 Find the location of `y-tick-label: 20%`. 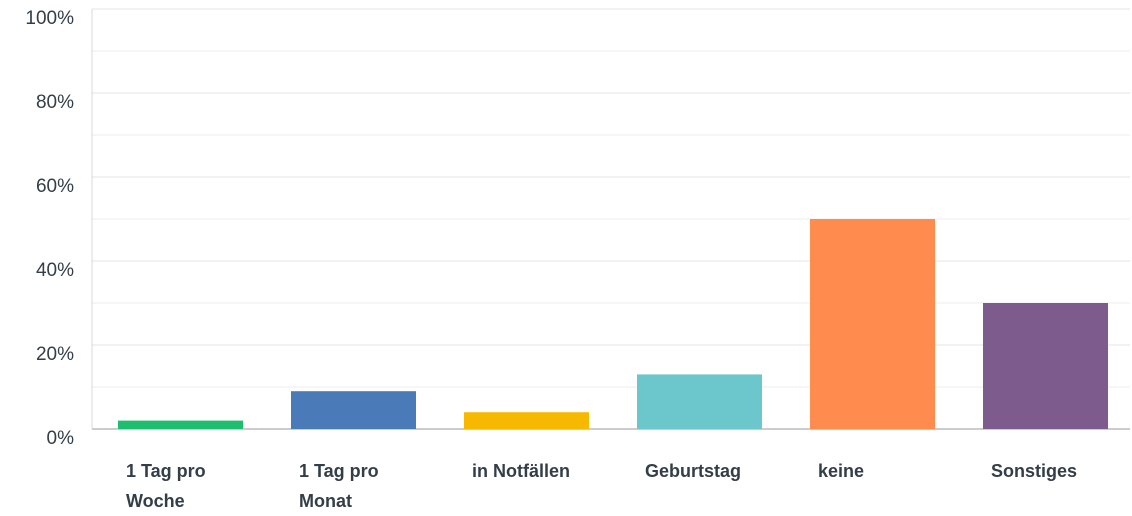

y-tick-label: 20% is located at coordinates (54, 354).